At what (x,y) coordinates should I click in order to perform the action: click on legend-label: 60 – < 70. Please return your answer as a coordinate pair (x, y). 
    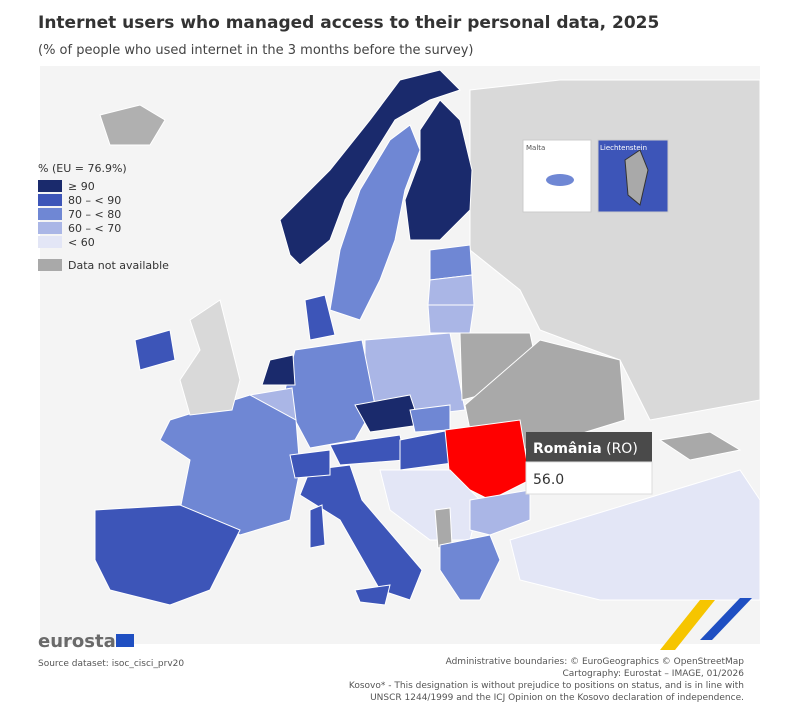
    Looking at the image, I should click on (94, 228).